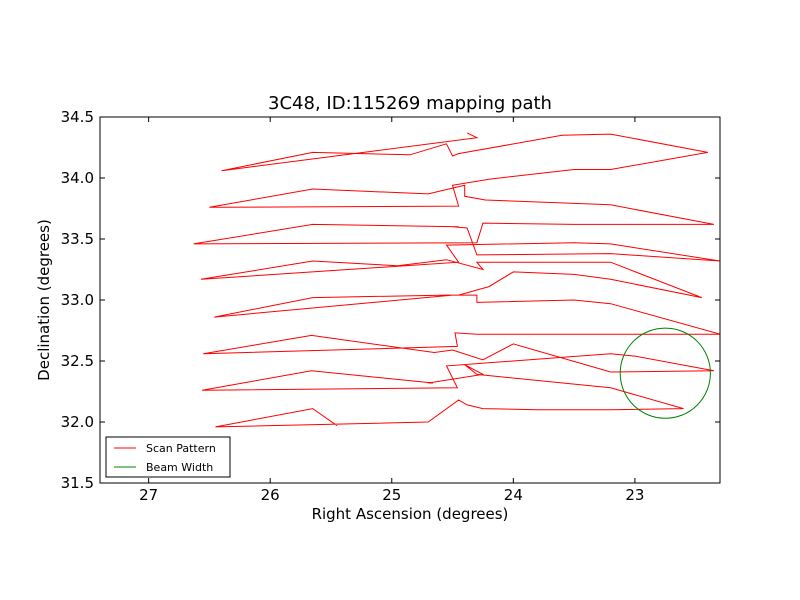  I want to click on y-tick-label: 32.0, so click(77, 422).